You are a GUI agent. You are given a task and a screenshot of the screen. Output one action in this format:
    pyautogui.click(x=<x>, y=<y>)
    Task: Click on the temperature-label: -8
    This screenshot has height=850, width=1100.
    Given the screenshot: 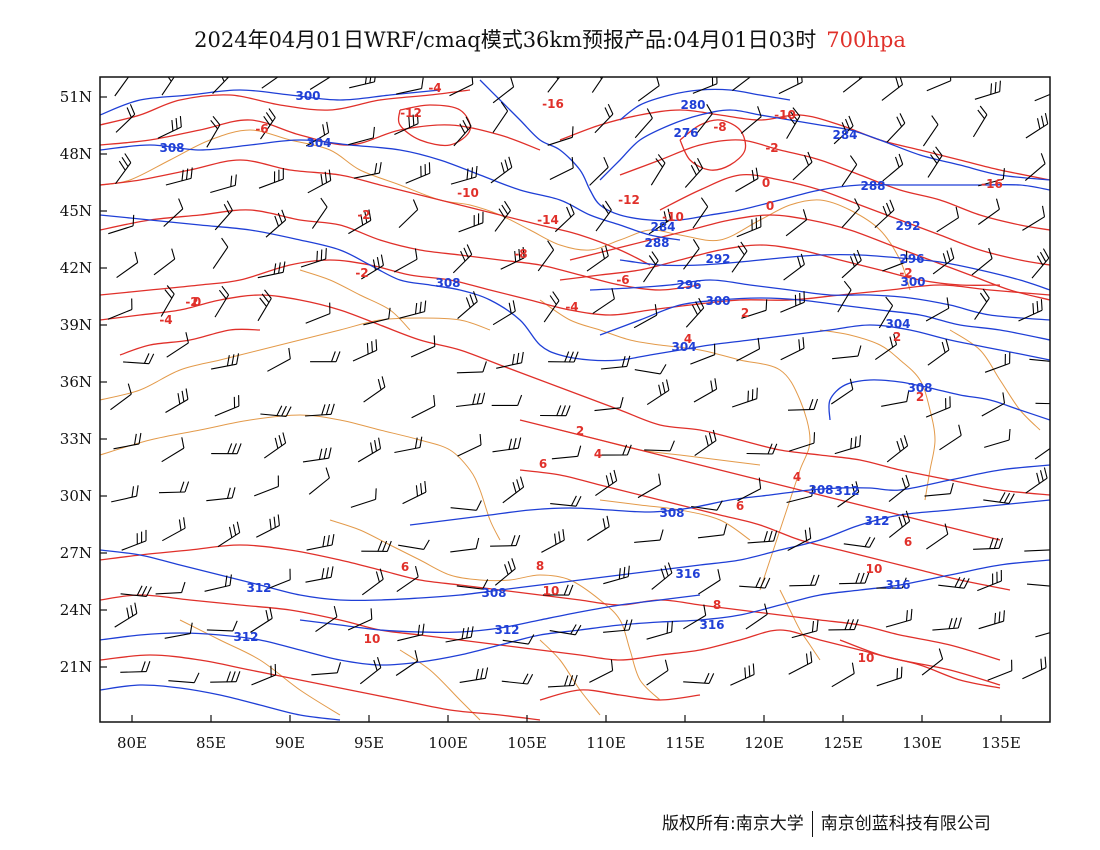 What is the action you would take?
    pyautogui.click(x=520, y=254)
    